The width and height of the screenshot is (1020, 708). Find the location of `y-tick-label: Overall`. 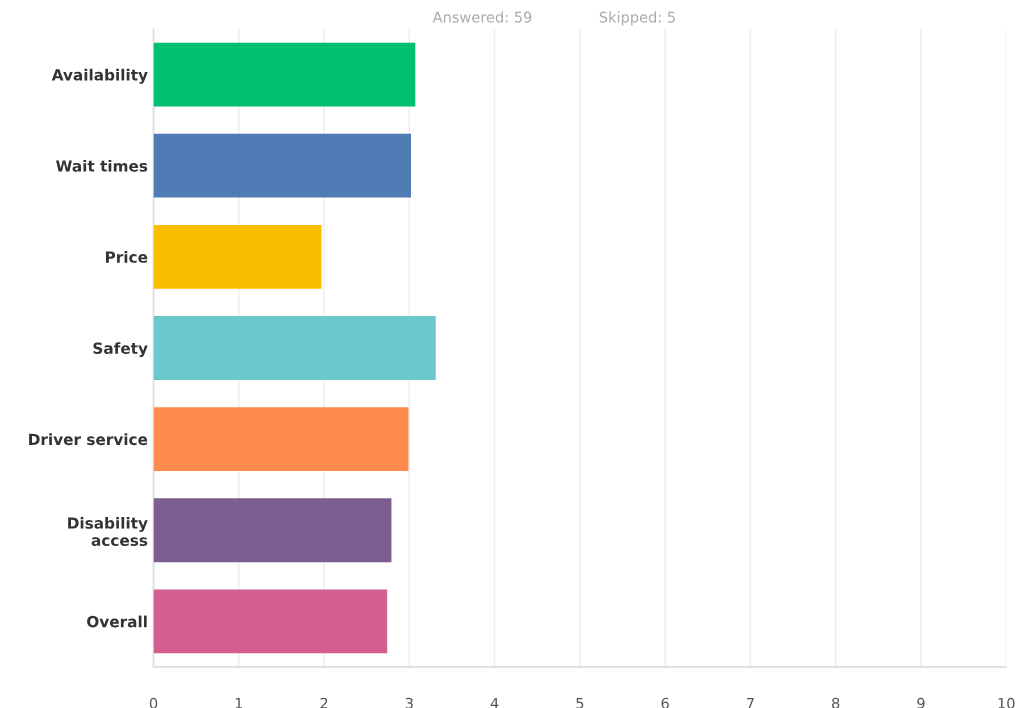

y-tick-label: Overall is located at coordinates (117, 621).